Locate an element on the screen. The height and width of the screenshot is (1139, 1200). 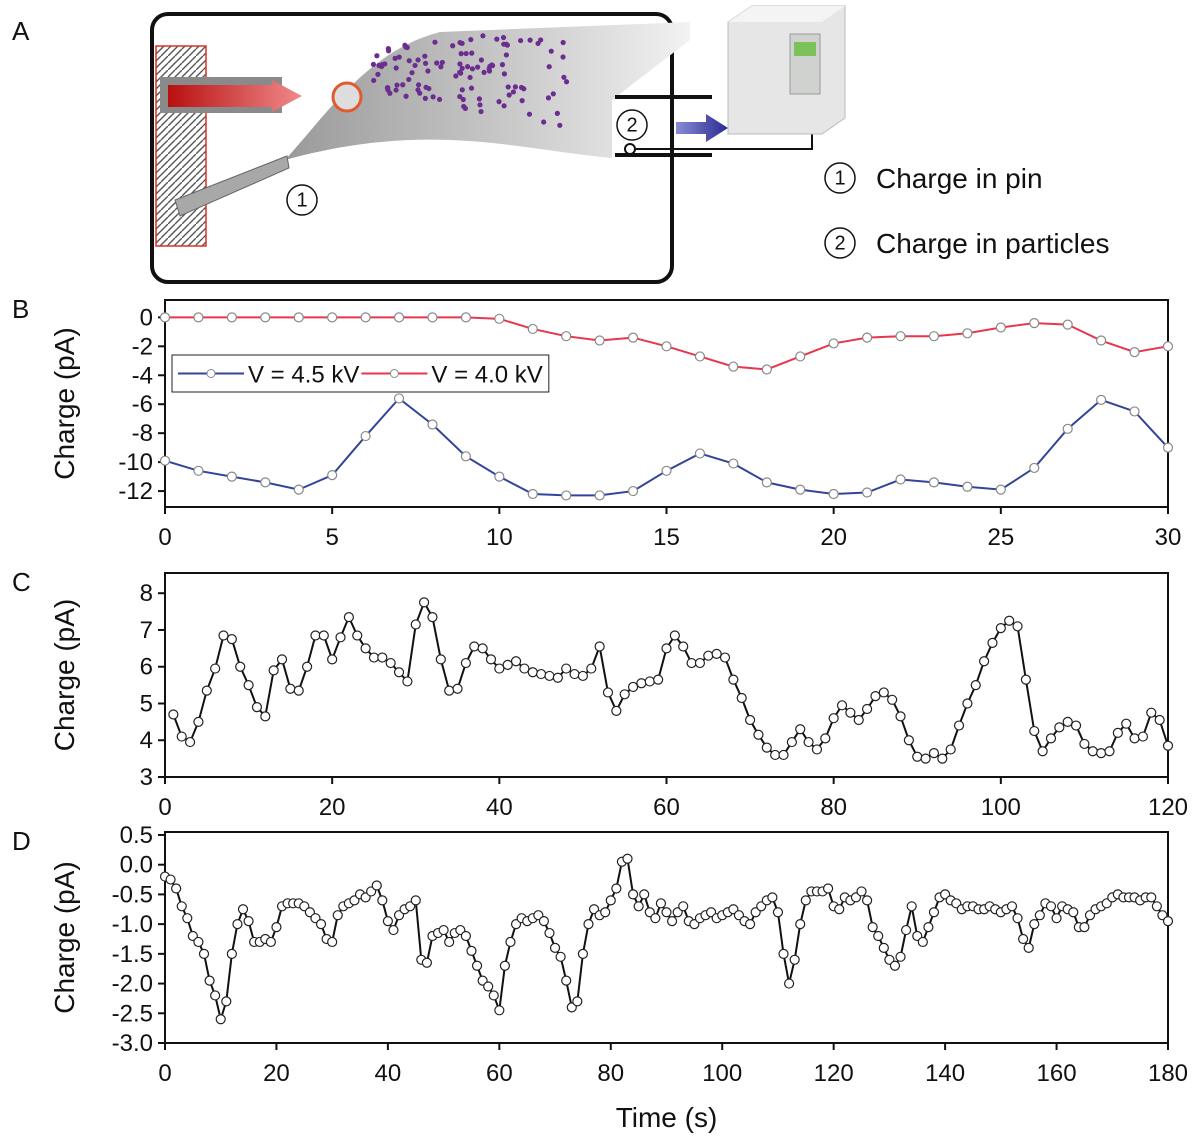
legend-circle is located at coordinates (840, 178).